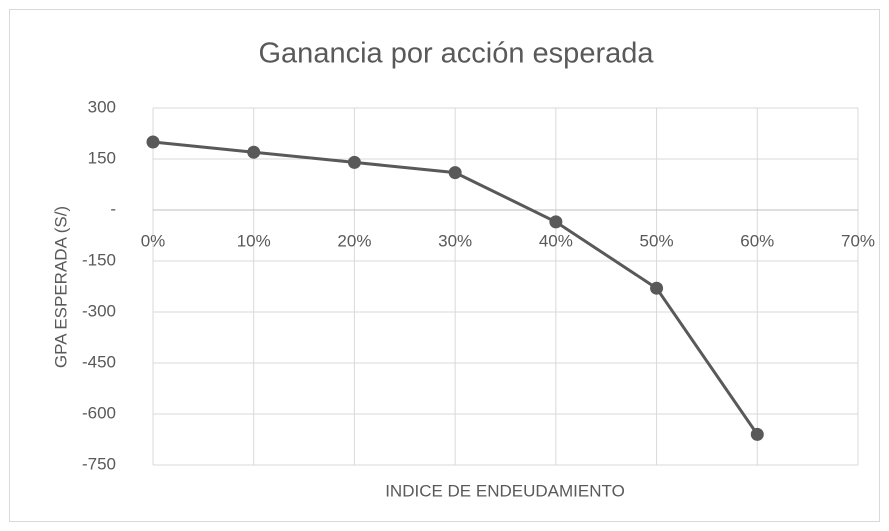 The width and height of the screenshot is (889, 531). I want to click on y-tick-label: -300, so click(99, 310).